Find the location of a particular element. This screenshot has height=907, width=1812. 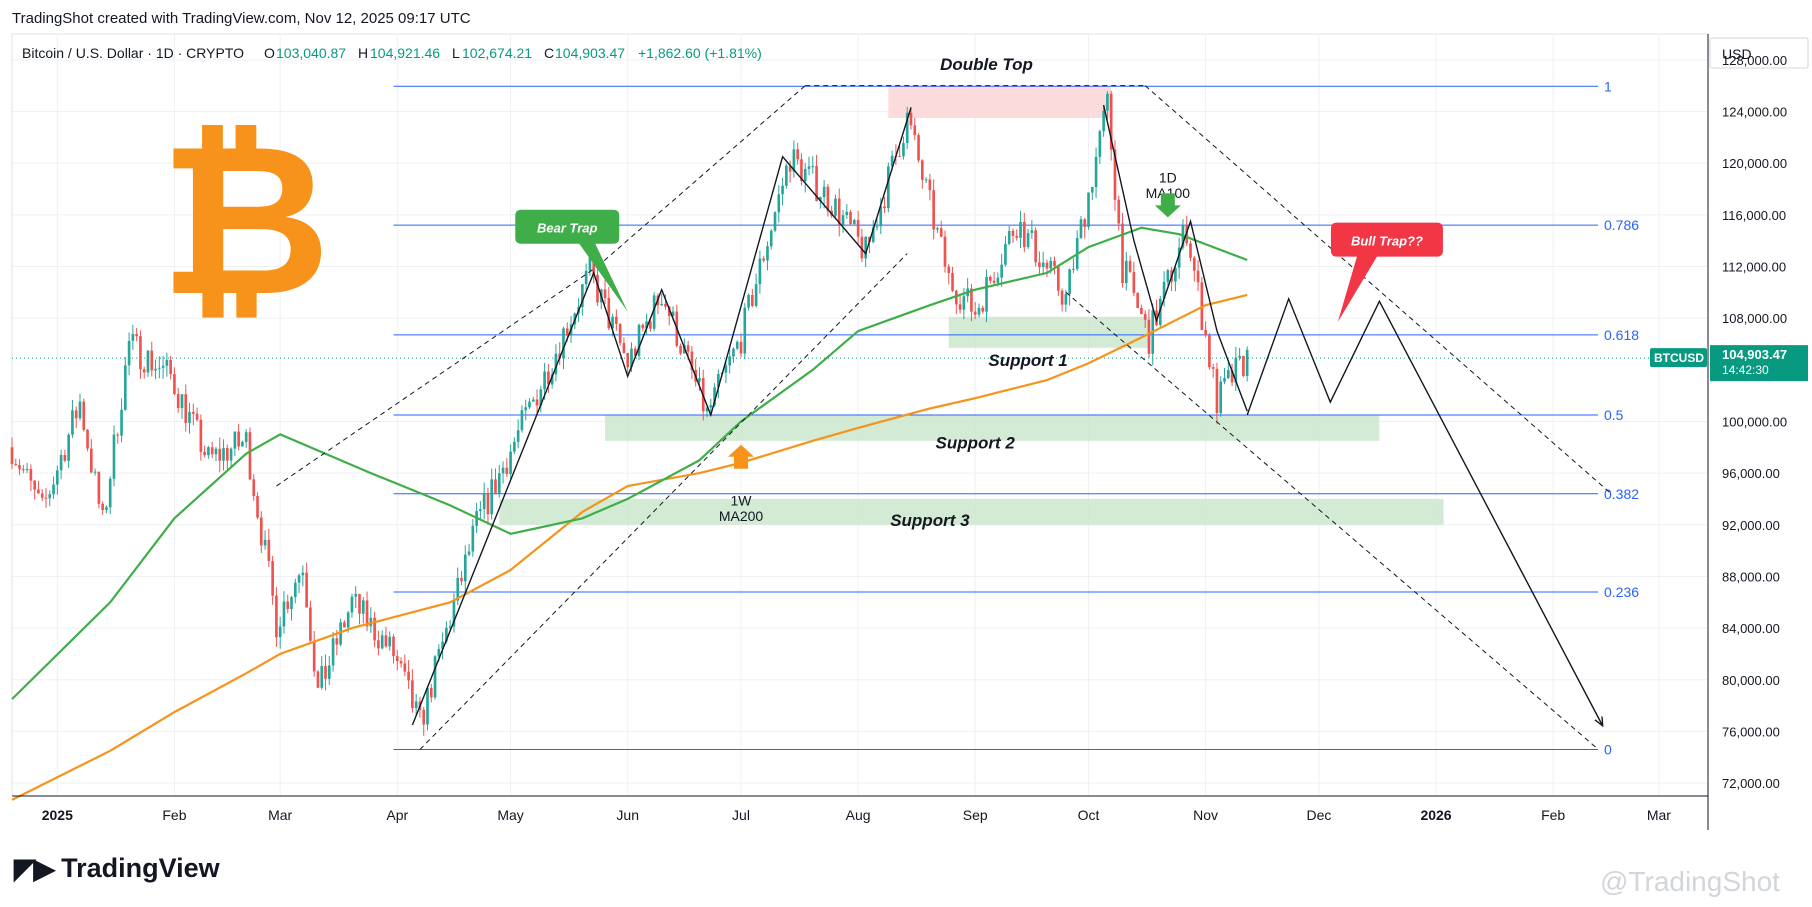

fib-label: 1 is located at coordinates (1608, 86).